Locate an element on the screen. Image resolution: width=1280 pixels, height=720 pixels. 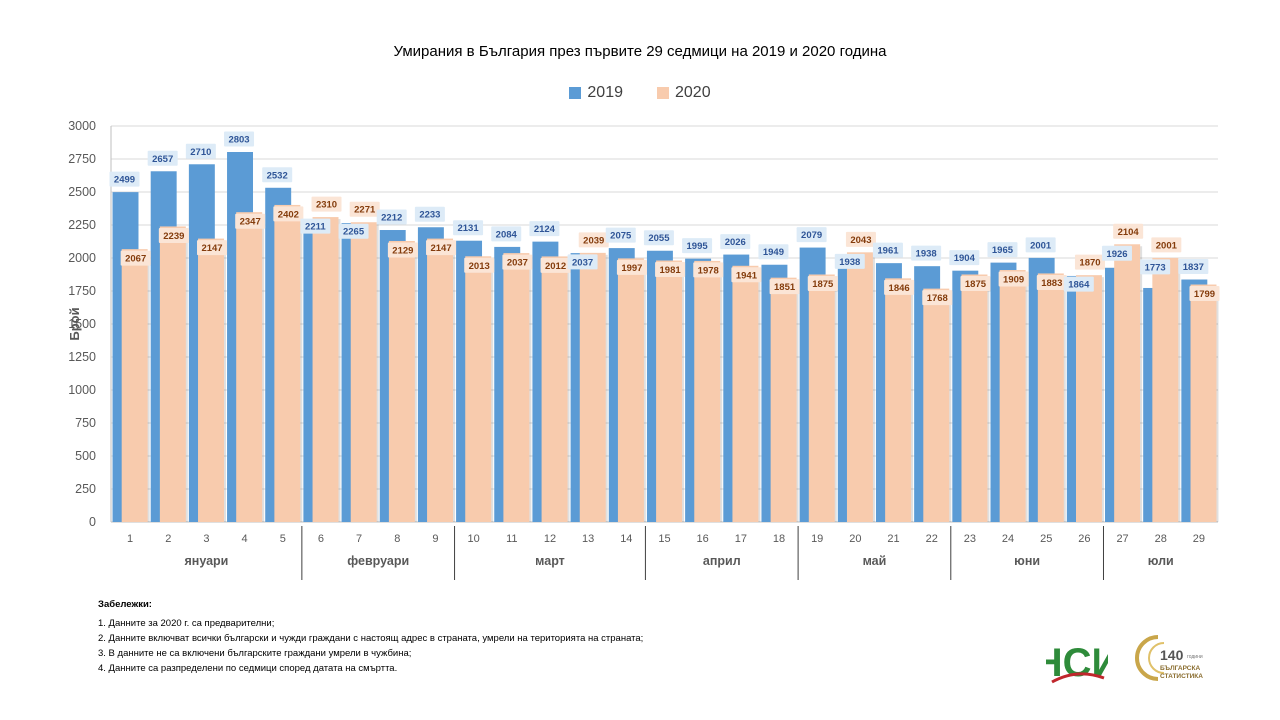
data-label-2019: 2710 is located at coordinates (200, 152).